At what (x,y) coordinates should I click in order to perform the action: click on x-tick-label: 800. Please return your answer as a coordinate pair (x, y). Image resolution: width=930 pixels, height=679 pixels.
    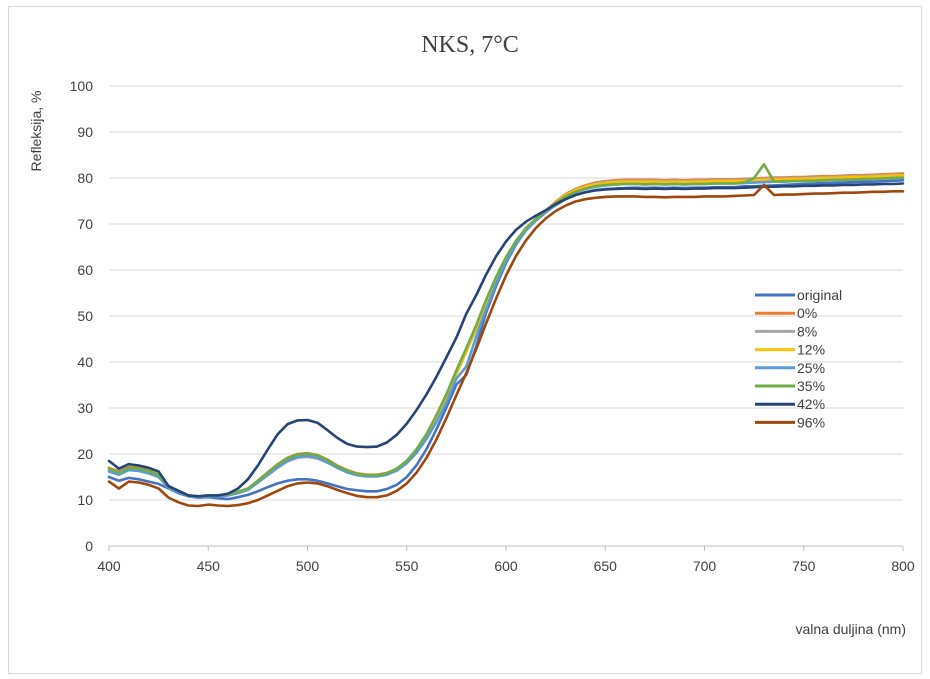
    Looking at the image, I should click on (903, 566).